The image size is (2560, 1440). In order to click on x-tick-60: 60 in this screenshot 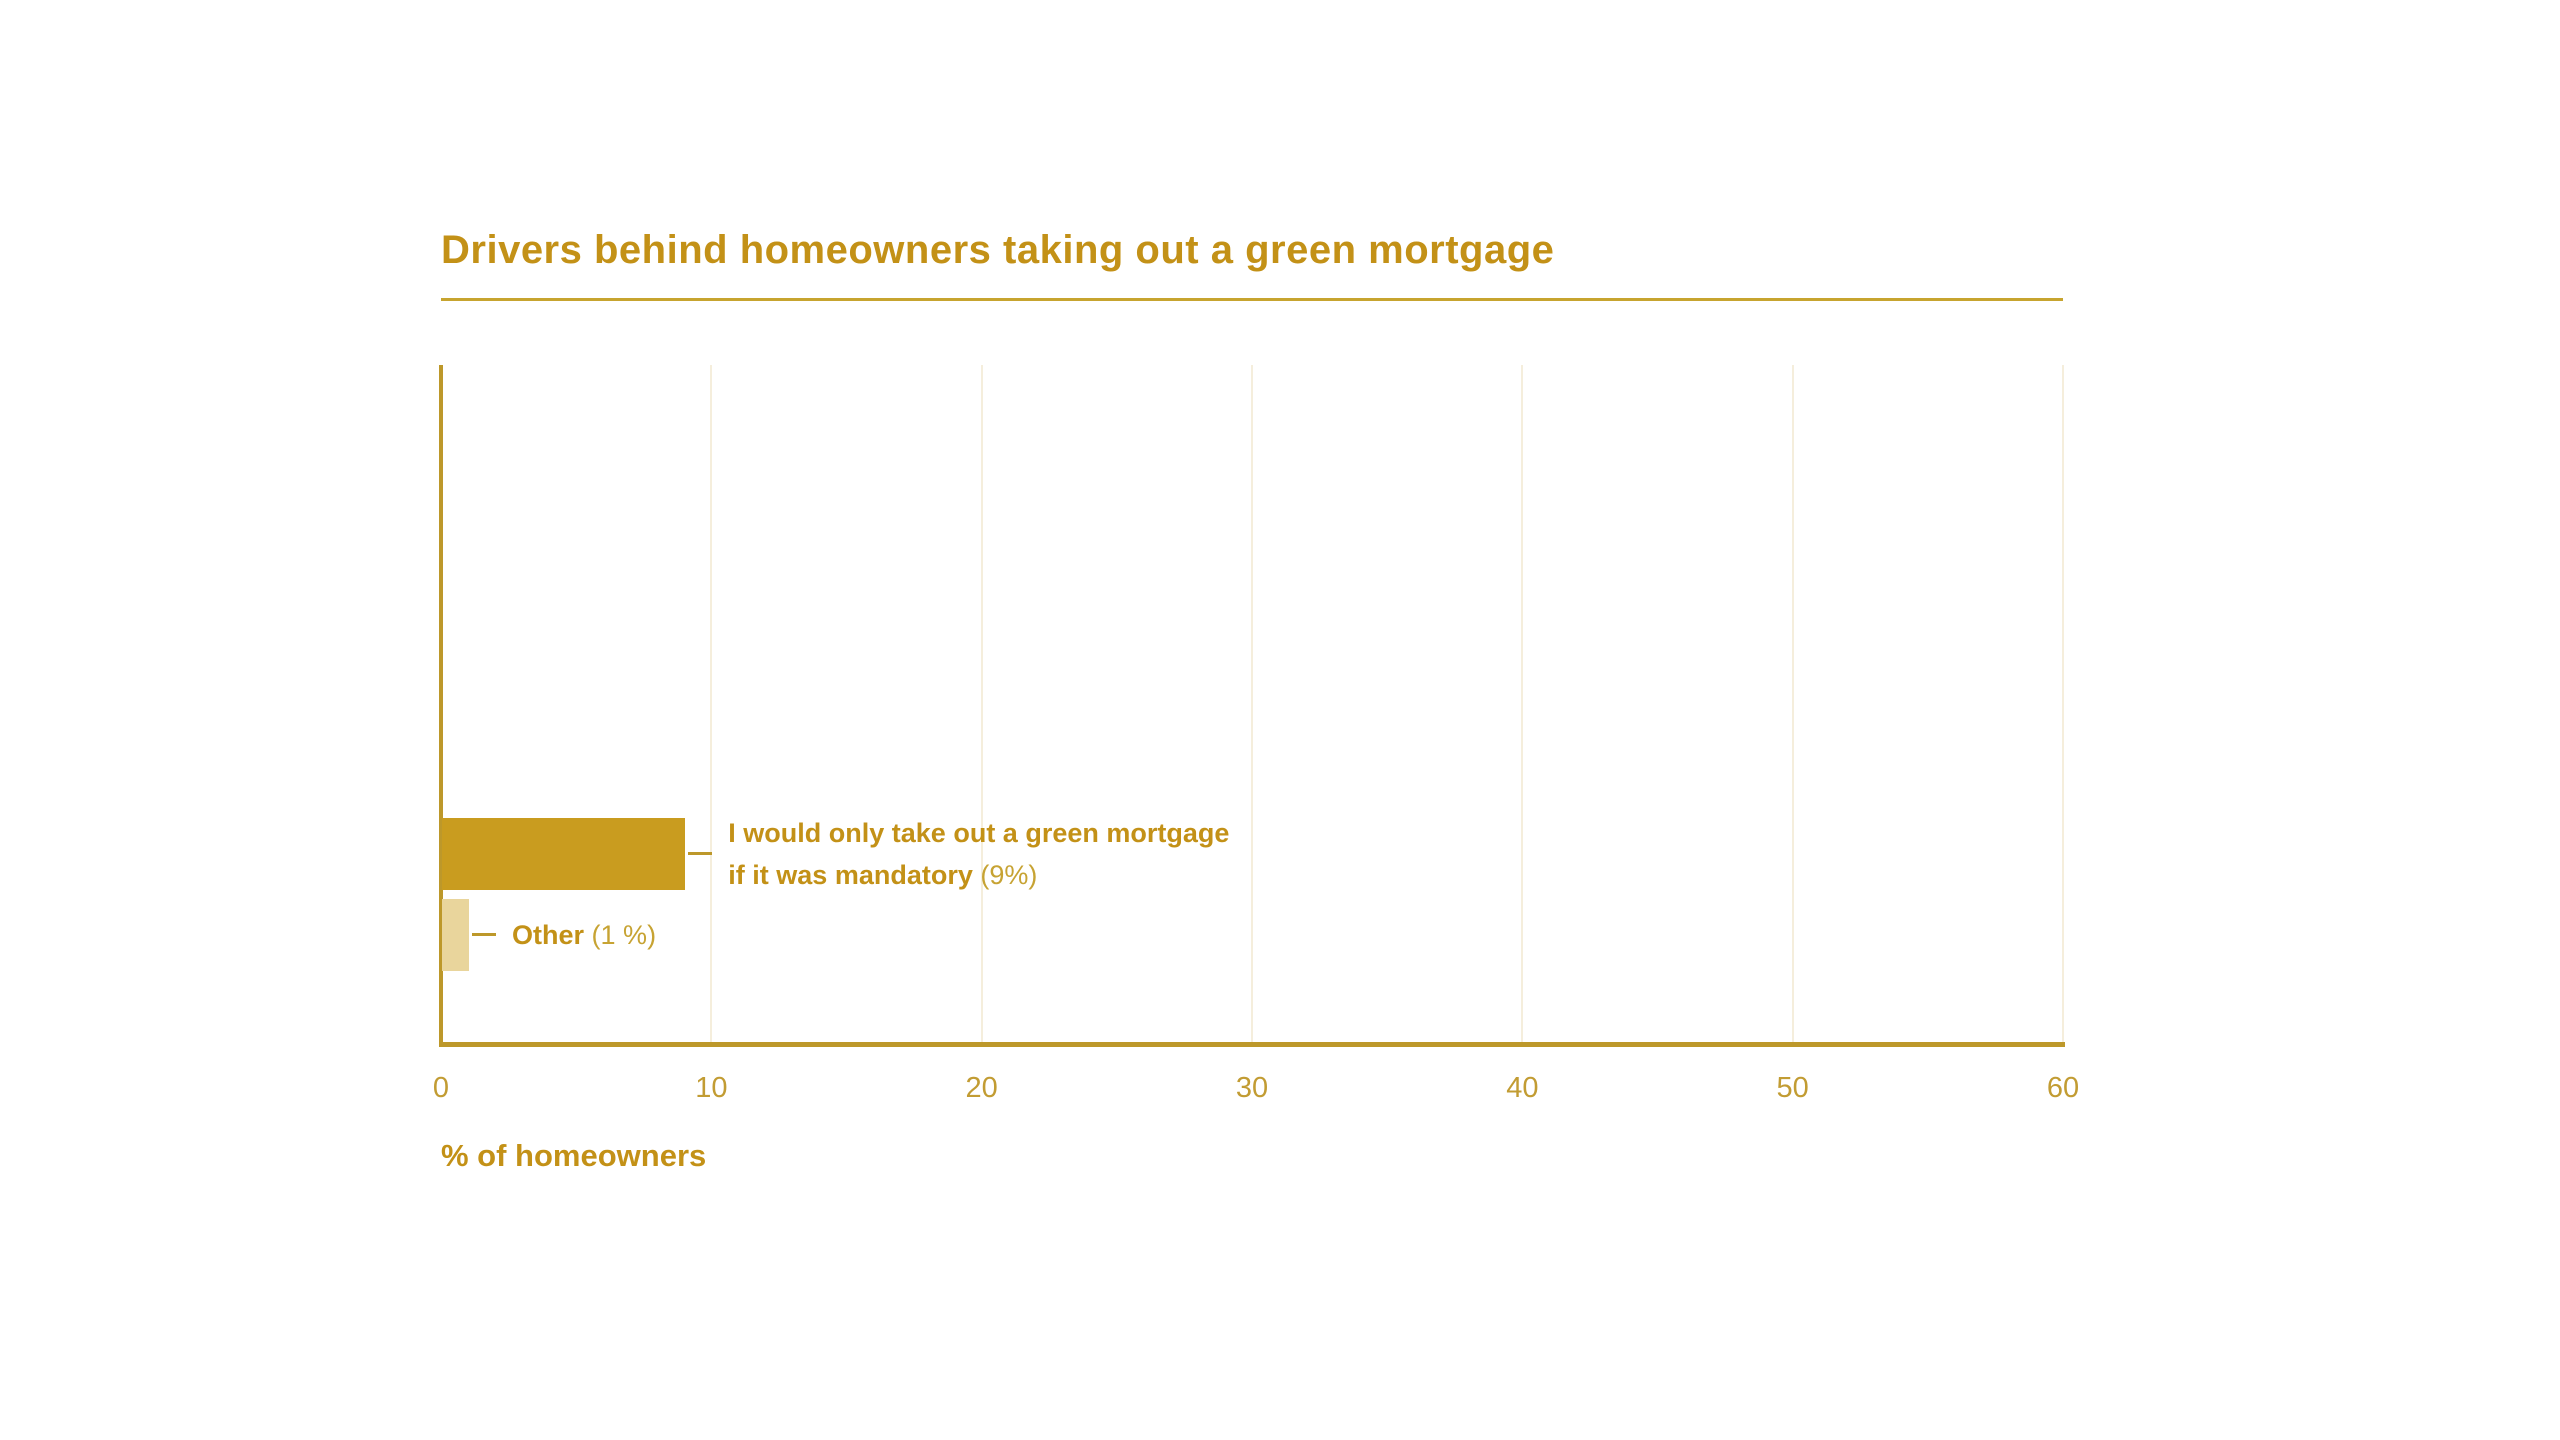, I will do `click(2063, 1088)`.